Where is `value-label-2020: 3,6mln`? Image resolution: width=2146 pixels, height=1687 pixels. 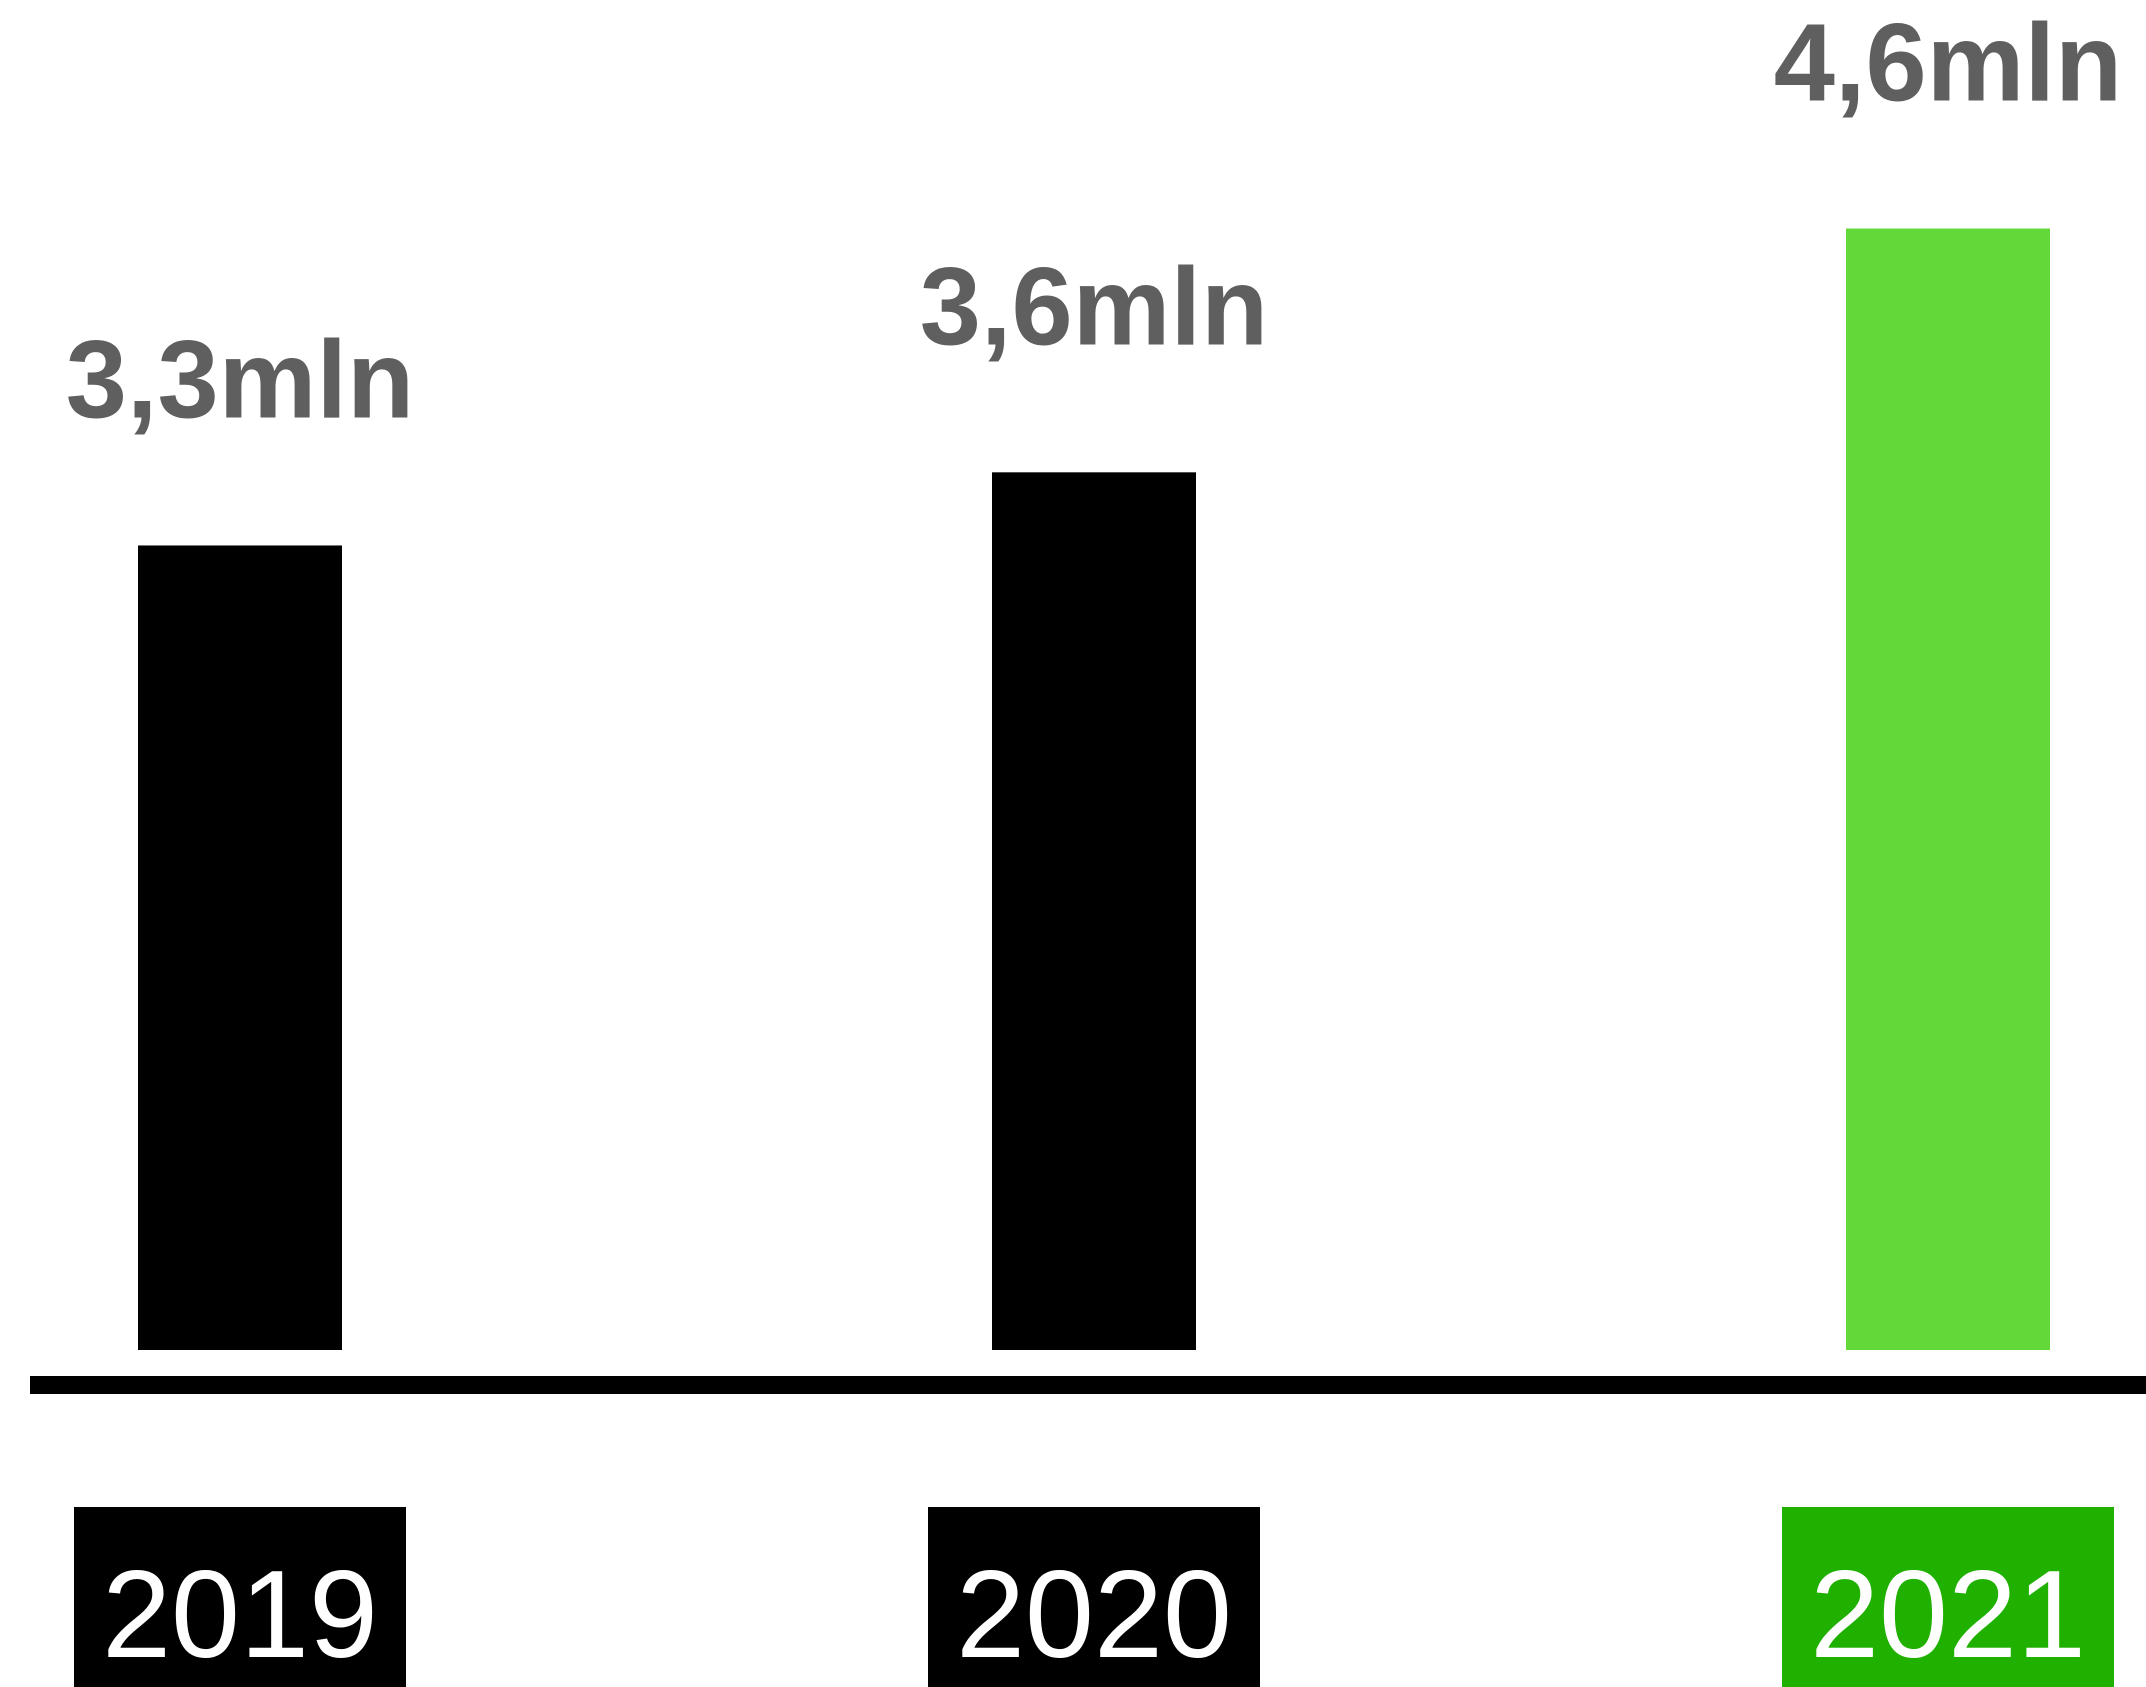 value-label-2020: 3,6mln is located at coordinates (1094, 306).